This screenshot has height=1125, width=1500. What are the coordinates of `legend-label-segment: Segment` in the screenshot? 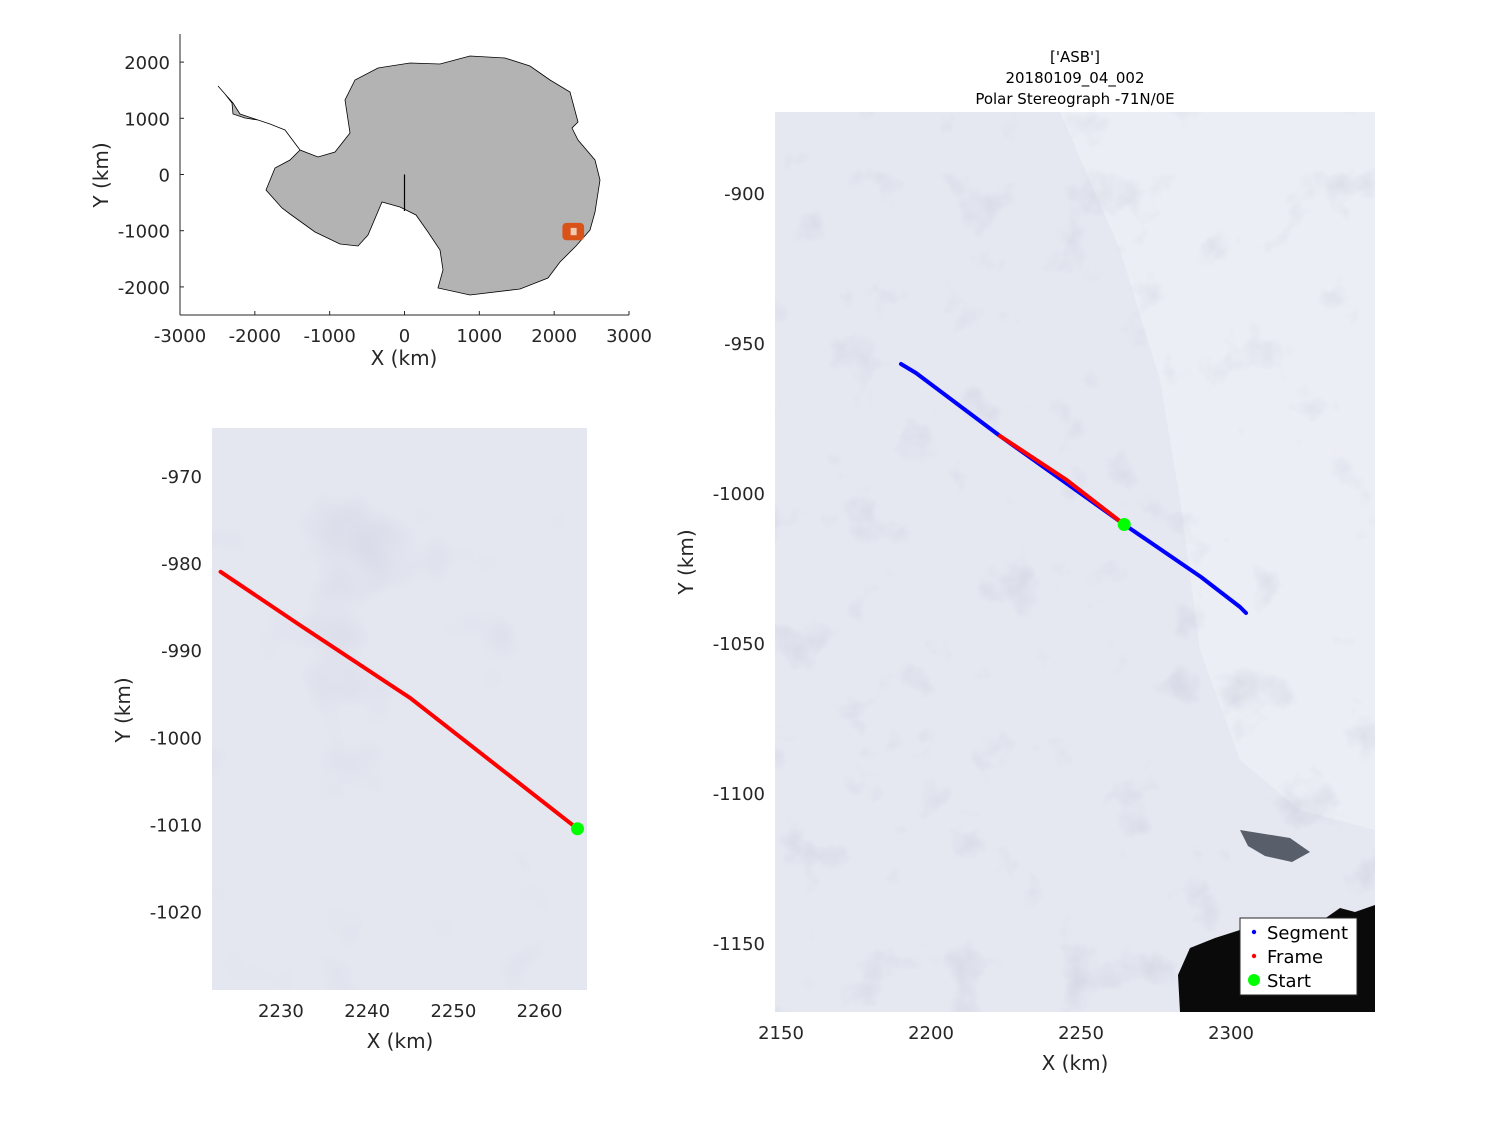 It's located at (1307, 933).